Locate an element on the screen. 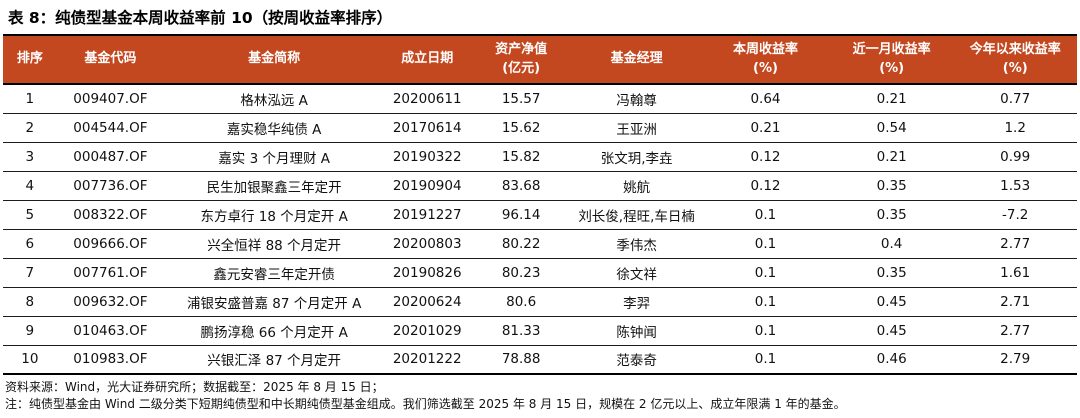 This screenshot has width=1080, height=418. cell-week: 0.21 is located at coordinates (765, 128).